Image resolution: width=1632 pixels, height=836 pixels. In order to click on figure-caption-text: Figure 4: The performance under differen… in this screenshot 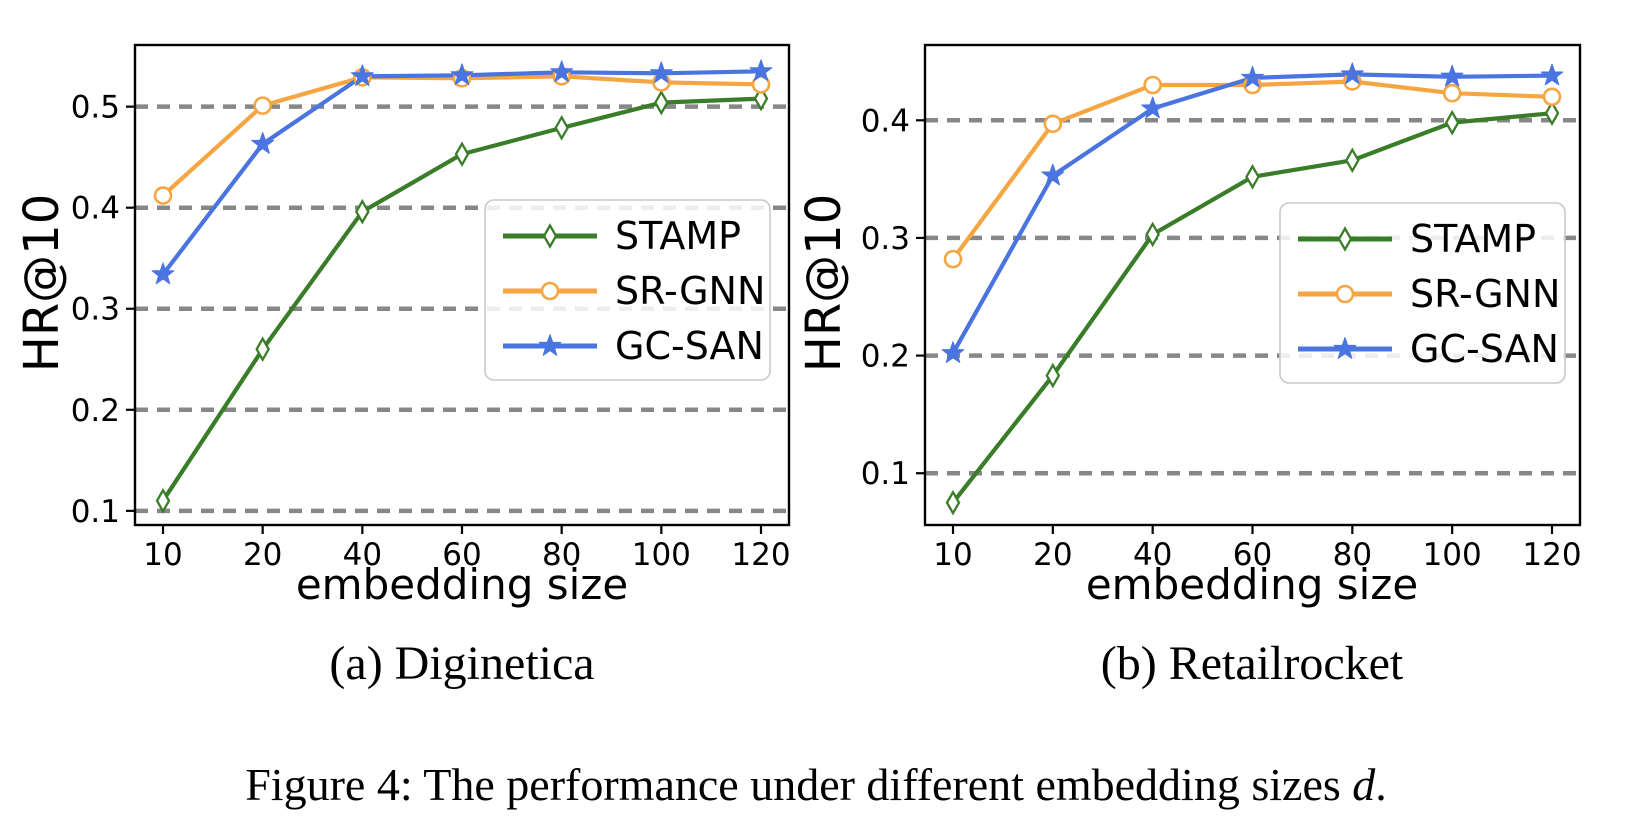, I will do `click(799, 784)`.